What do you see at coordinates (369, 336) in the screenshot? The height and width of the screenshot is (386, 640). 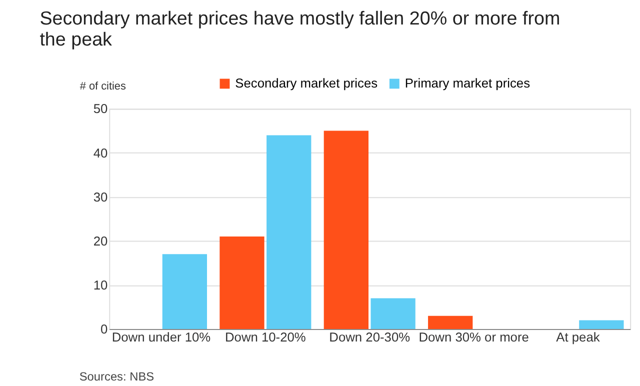 I see `x-tick-label: Down 20-30%` at bounding box center [369, 336].